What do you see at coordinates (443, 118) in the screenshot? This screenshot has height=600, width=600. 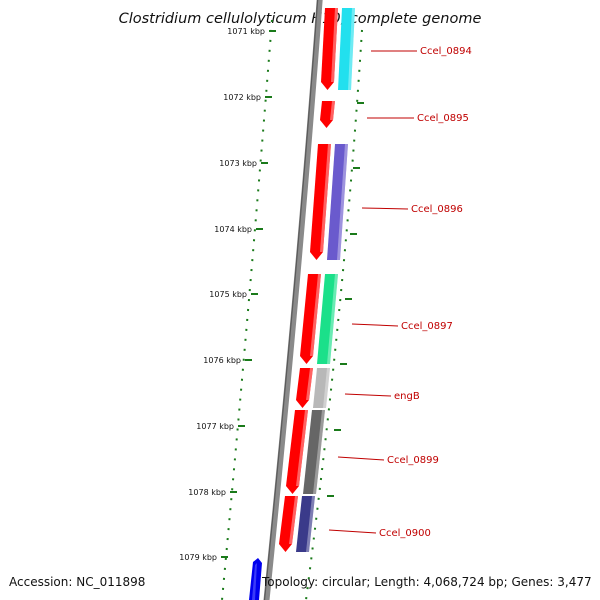 I see `gene-label: Ccel_0895` at bounding box center [443, 118].